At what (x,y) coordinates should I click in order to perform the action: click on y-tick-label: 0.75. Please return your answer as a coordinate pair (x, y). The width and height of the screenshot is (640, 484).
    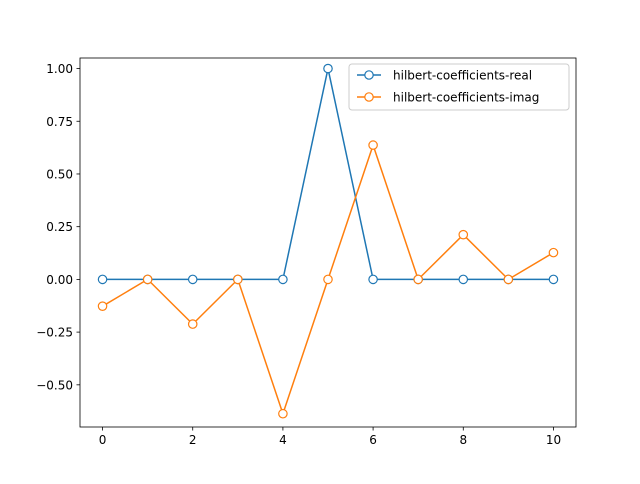
    Looking at the image, I should click on (59, 122).